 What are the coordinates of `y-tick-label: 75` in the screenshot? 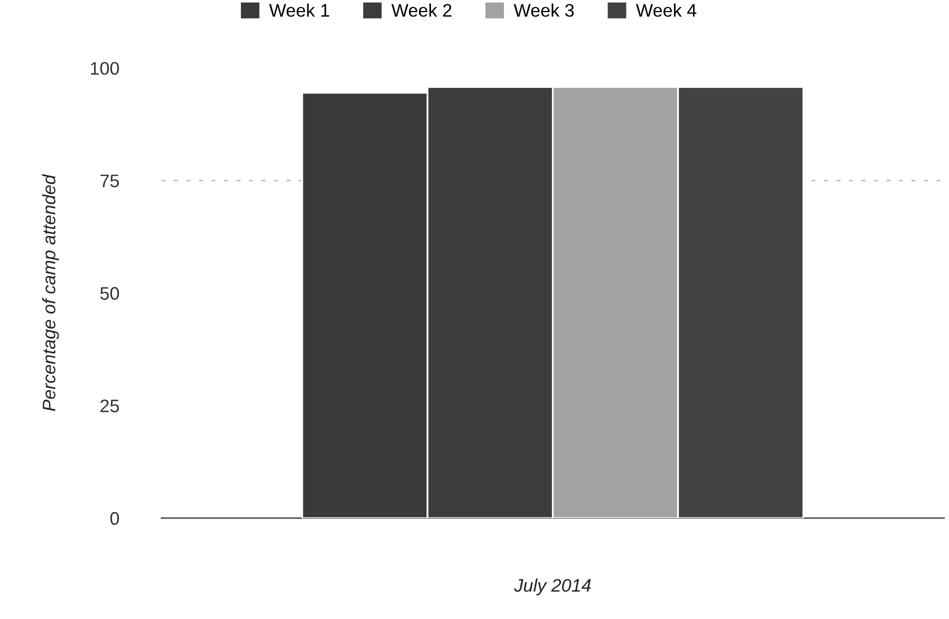 It's located at (109, 181).